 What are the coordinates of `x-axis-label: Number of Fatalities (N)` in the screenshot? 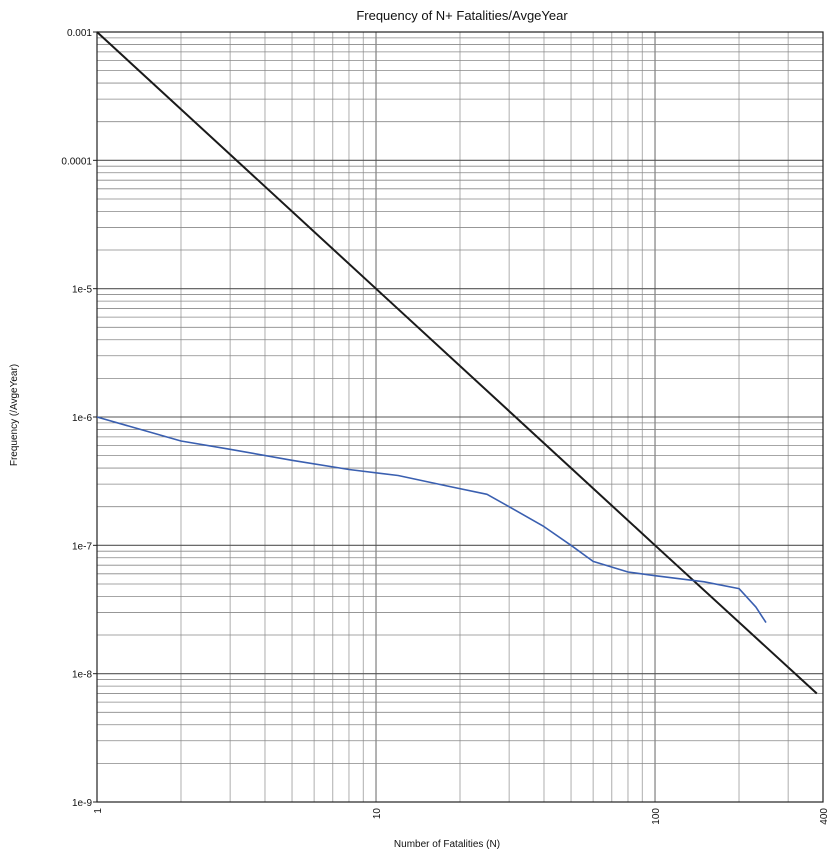 It's located at (447, 844).